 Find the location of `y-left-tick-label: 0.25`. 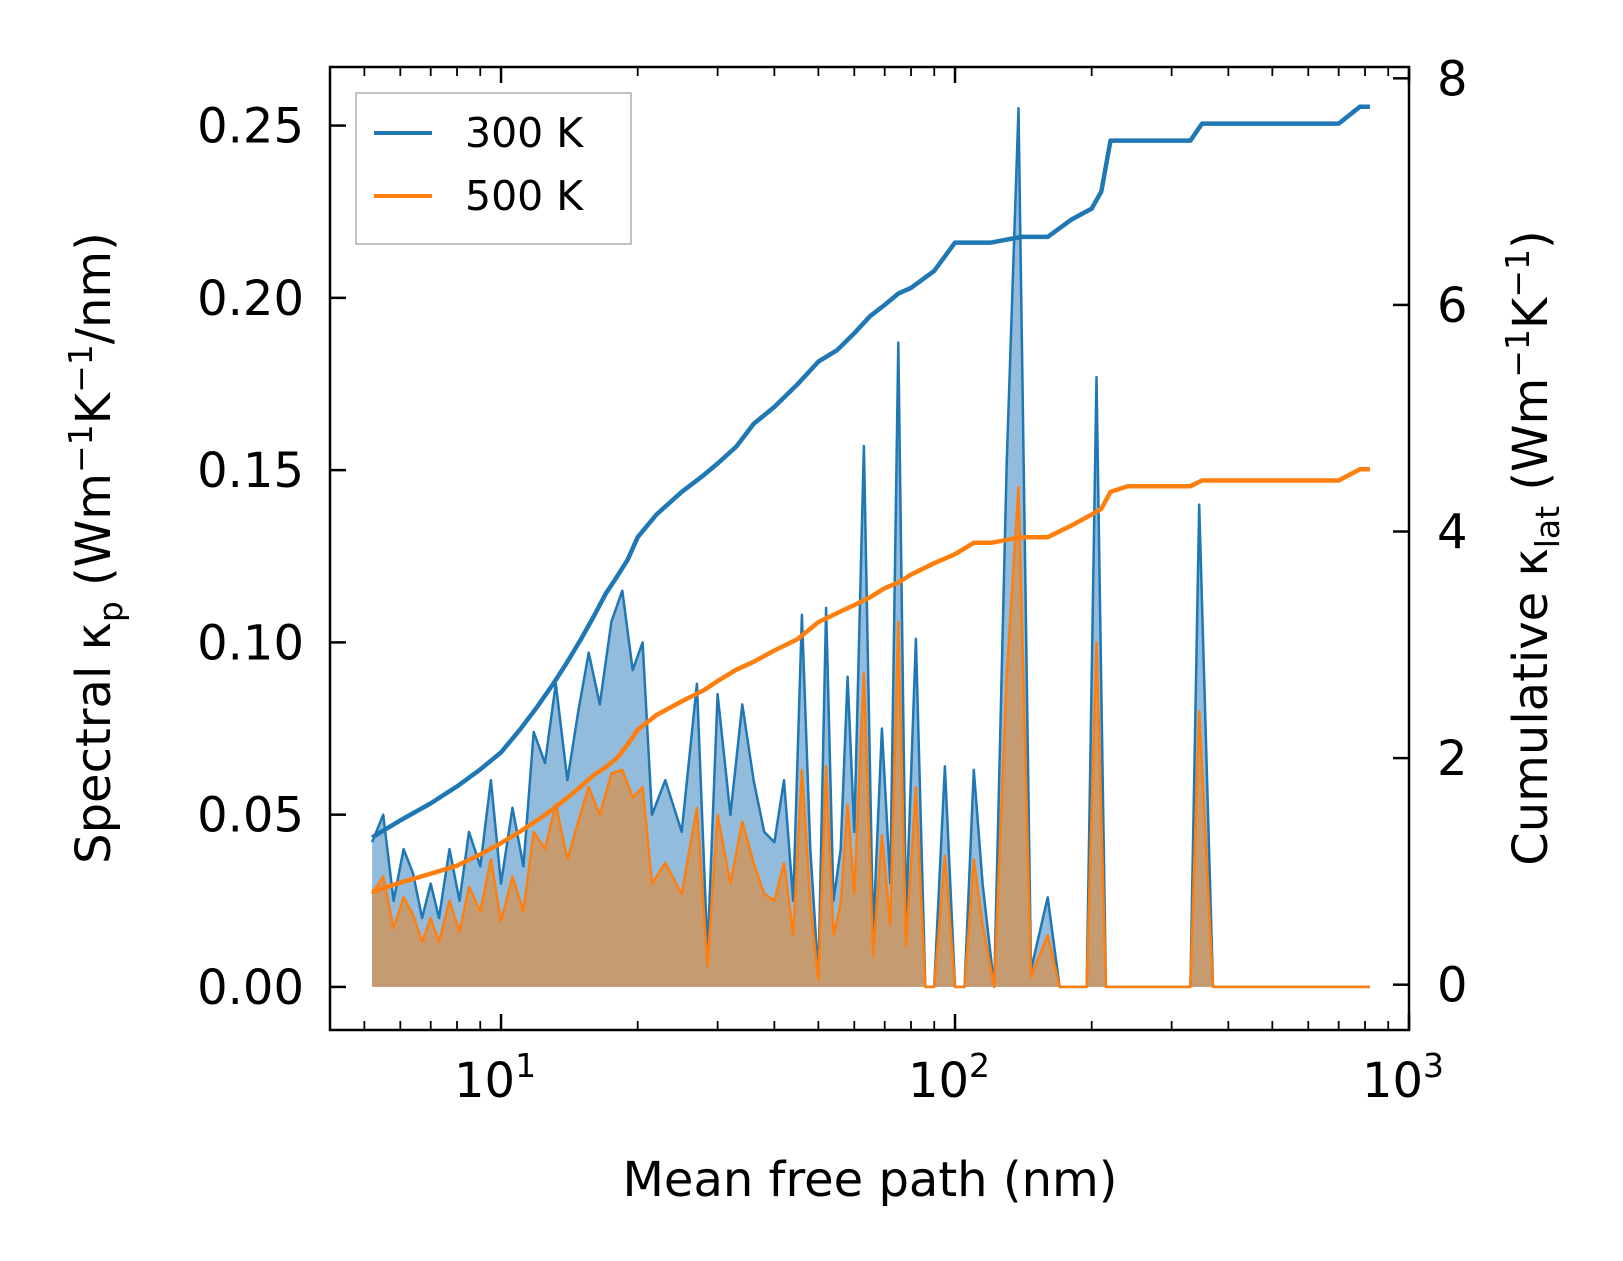

y-left-tick-label: 0.25 is located at coordinates (250, 127).